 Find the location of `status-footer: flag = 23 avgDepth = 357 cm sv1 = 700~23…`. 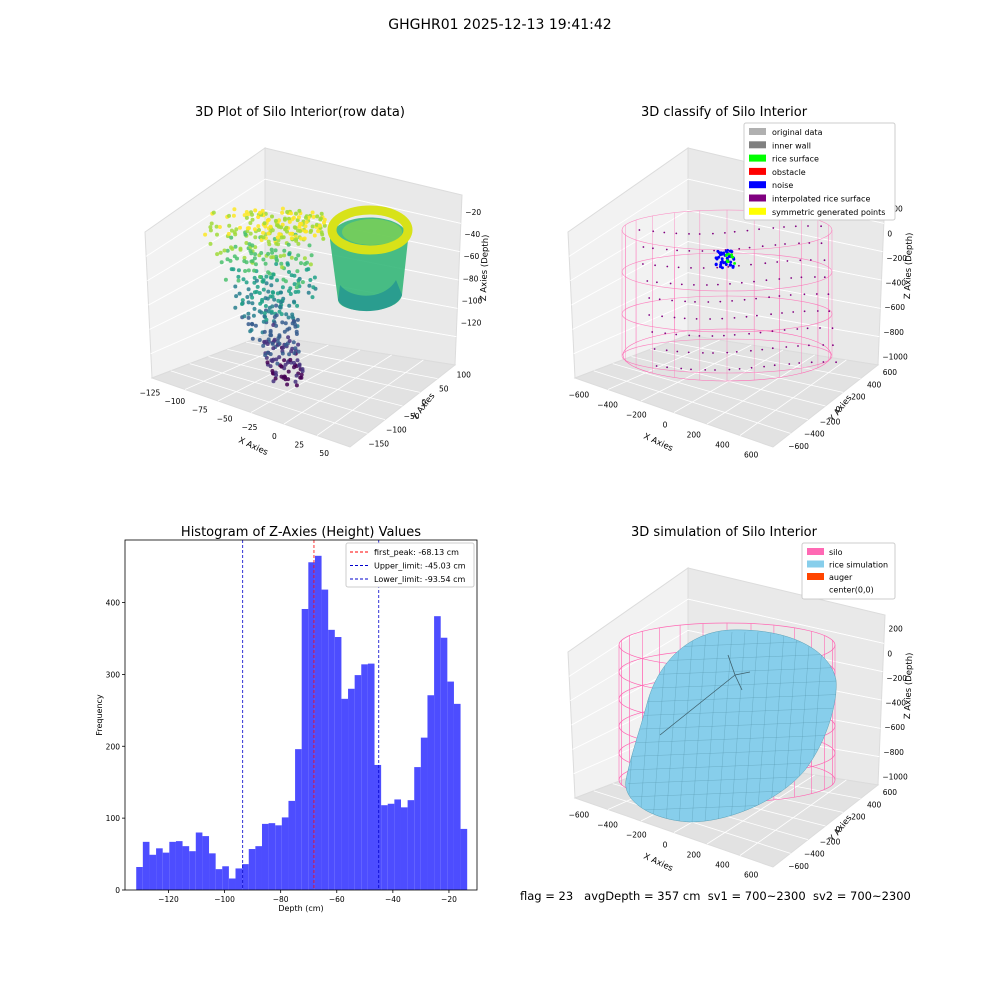

status-footer: flag = 23 avgDepth = 357 cm sv1 = 700~23… is located at coordinates (715, 896).